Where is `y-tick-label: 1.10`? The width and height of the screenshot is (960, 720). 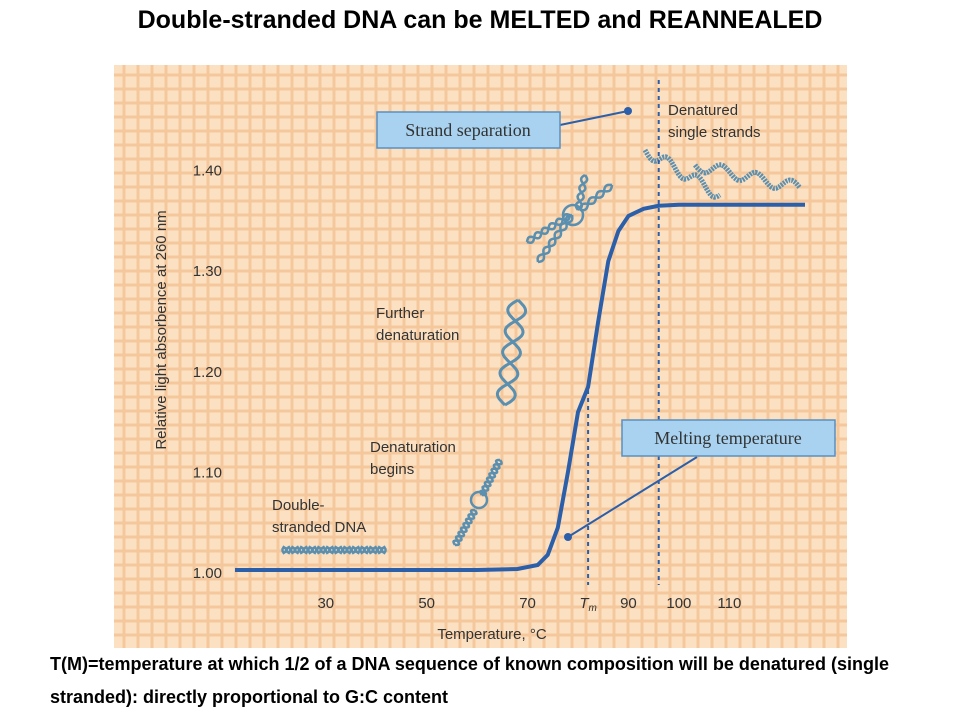 y-tick-label: 1.10 is located at coordinates (207, 472).